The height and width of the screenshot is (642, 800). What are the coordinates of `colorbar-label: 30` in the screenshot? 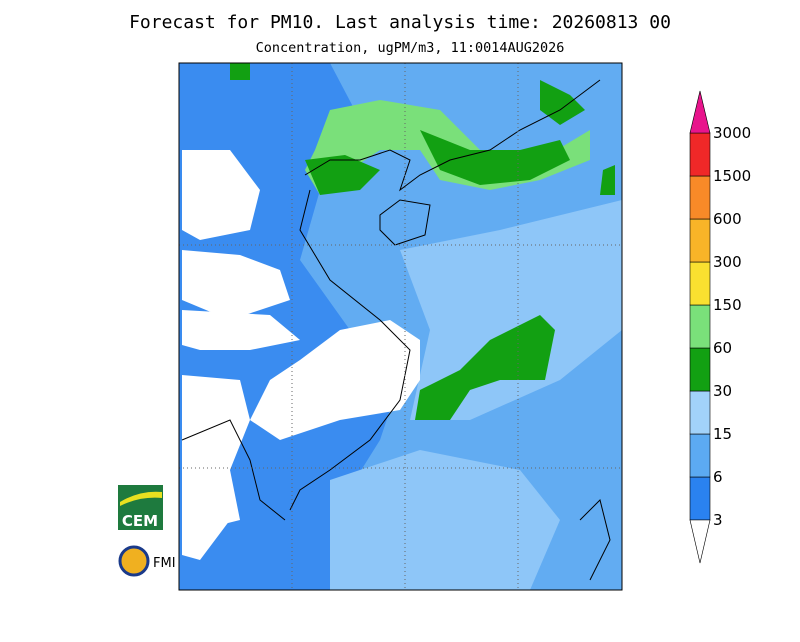 It's located at (722, 391).